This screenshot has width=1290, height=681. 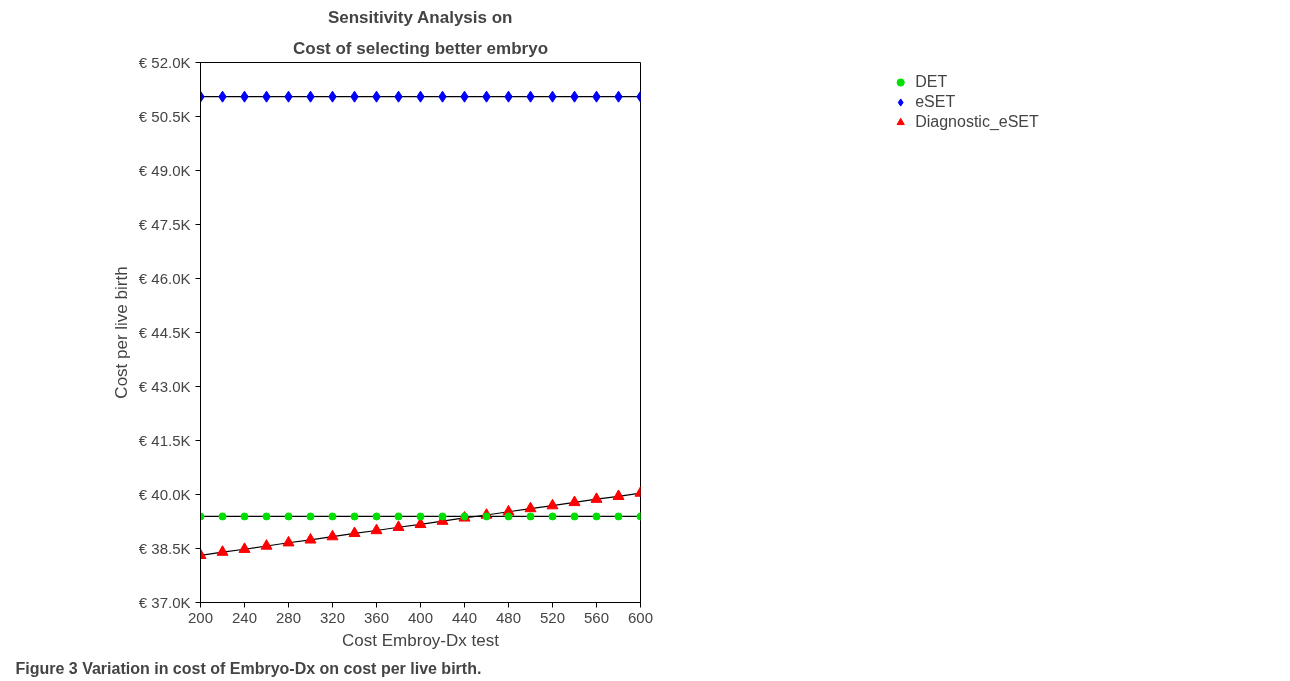 What do you see at coordinates (420, 617) in the screenshot?
I see `x-tick-label: 400` at bounding box center [420, 617].